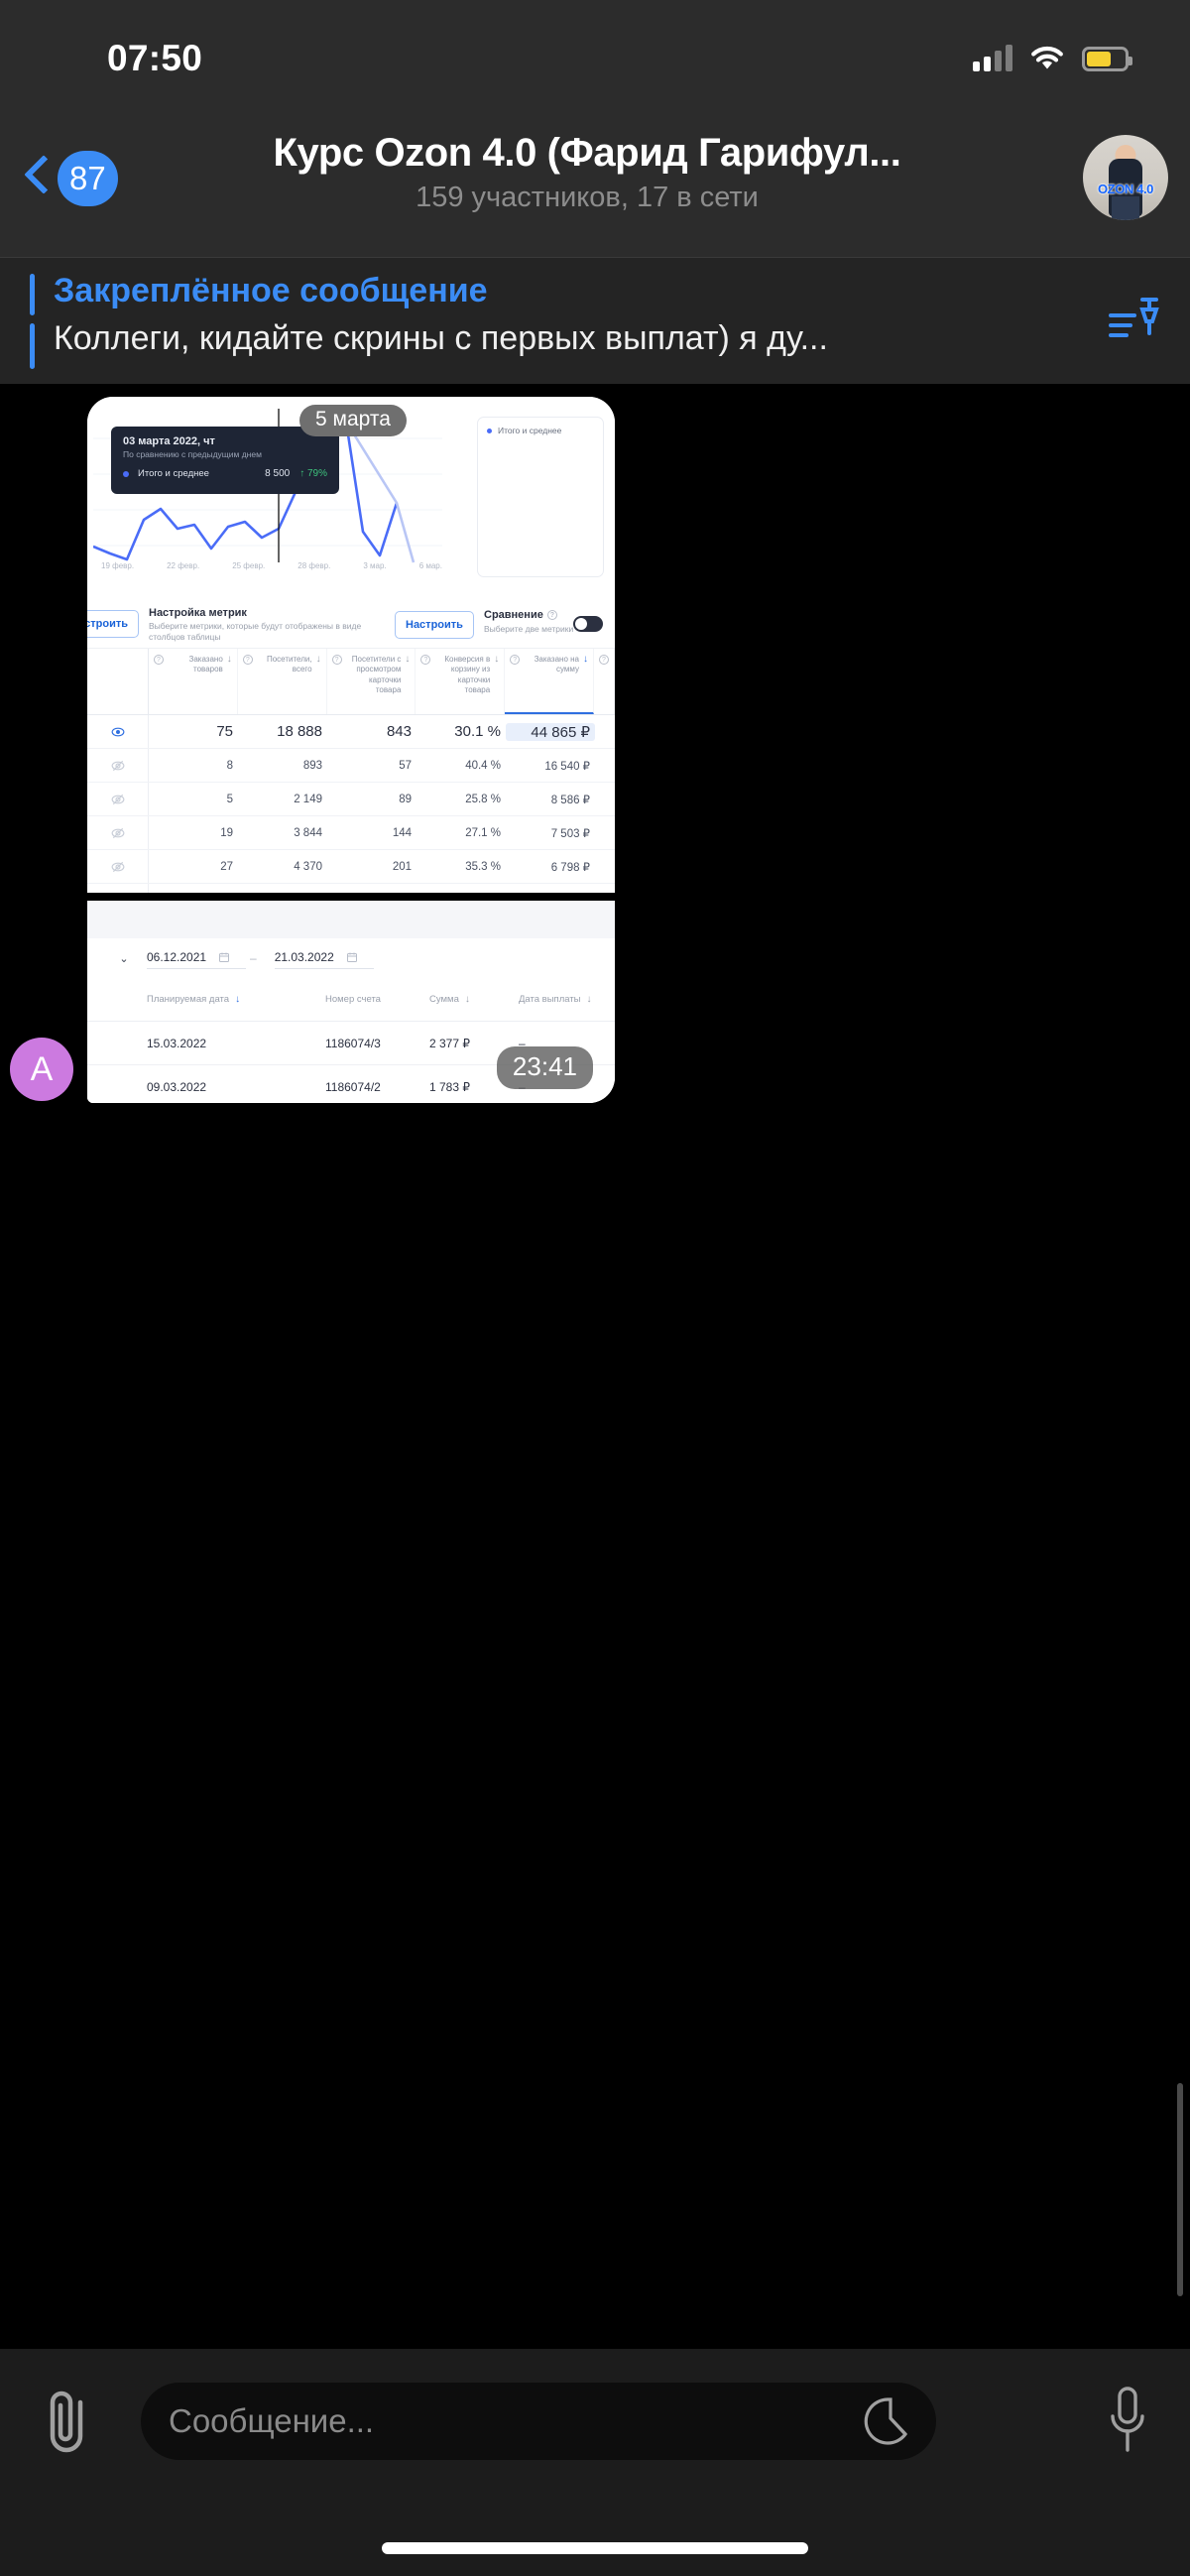 The width and height of the screenshot is (1190, 2576). Describe the element at coordinates (304, 957) in the screenshot. I see `date-to-value: 21.03.2022` at that location.